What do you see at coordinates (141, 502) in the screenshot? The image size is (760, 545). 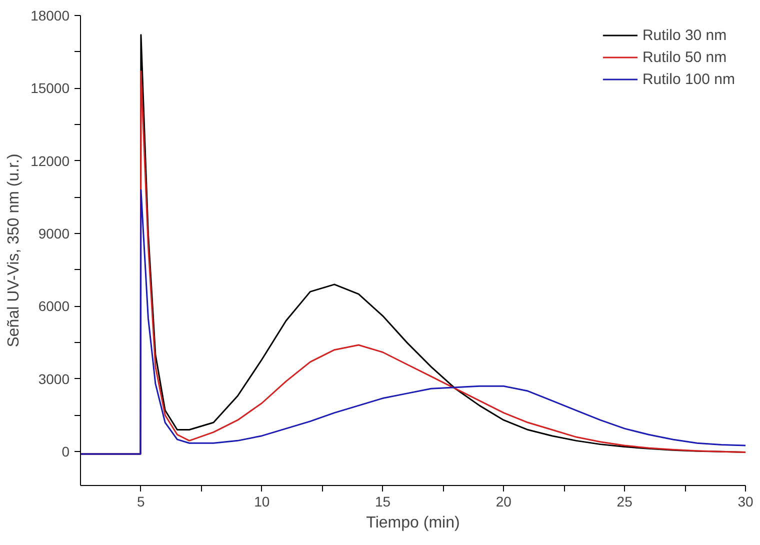 I see `x-tick-label: 5` at bounding box center [141, 502].